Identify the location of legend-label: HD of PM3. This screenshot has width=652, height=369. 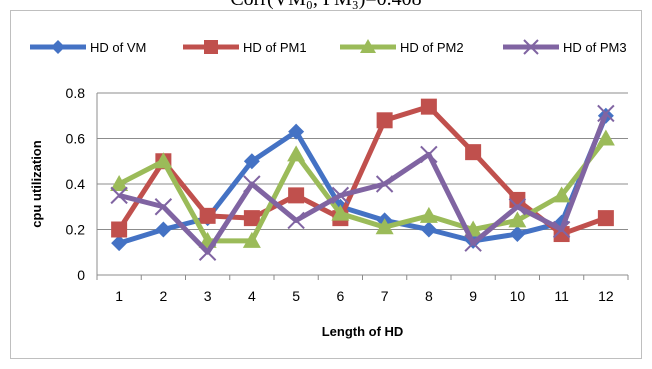
(595, 47).